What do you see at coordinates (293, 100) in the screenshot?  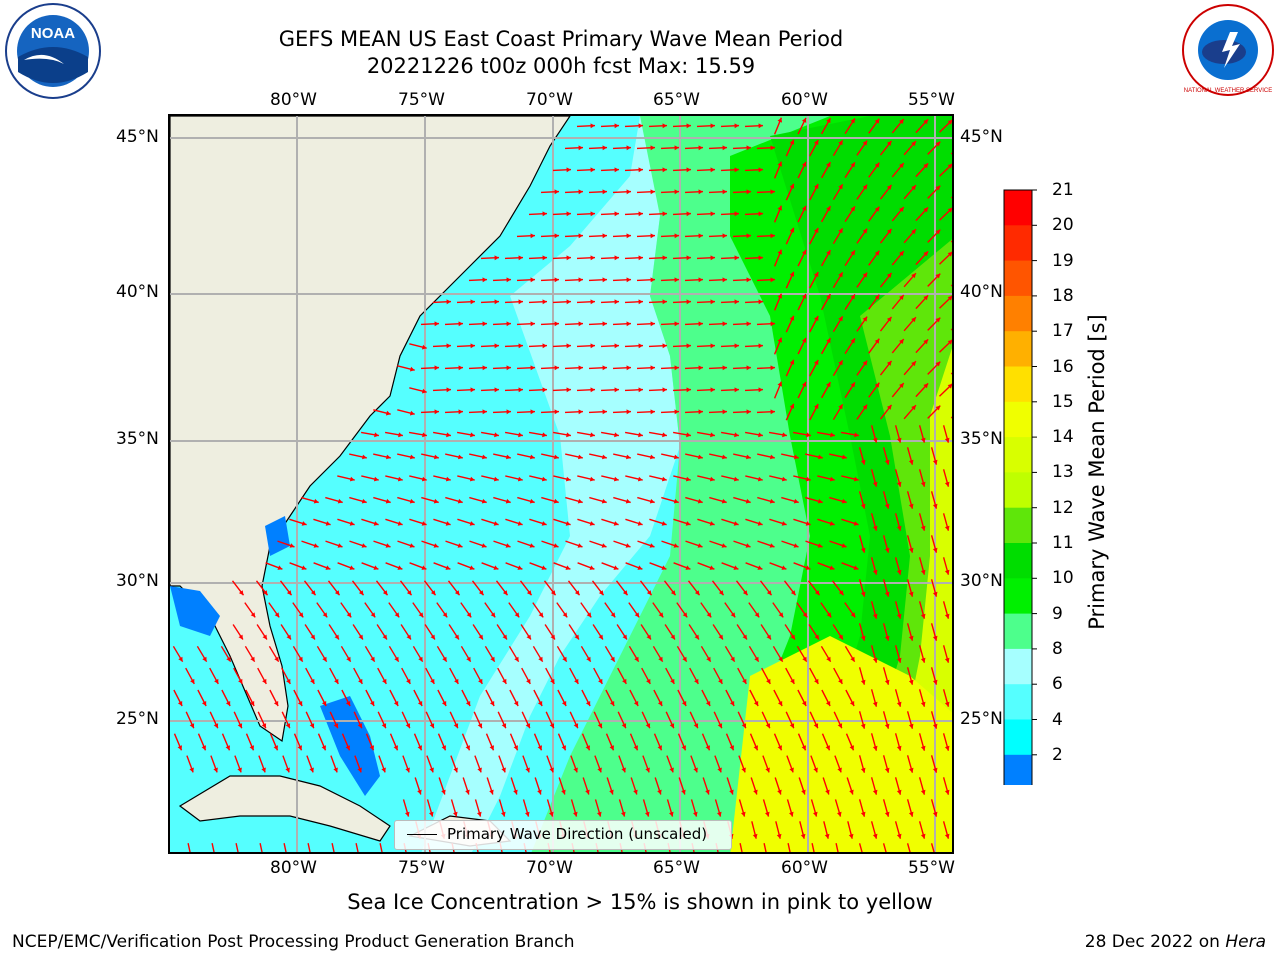 I see `lon-label-top: 80°W` at bounding box center [293, 100].